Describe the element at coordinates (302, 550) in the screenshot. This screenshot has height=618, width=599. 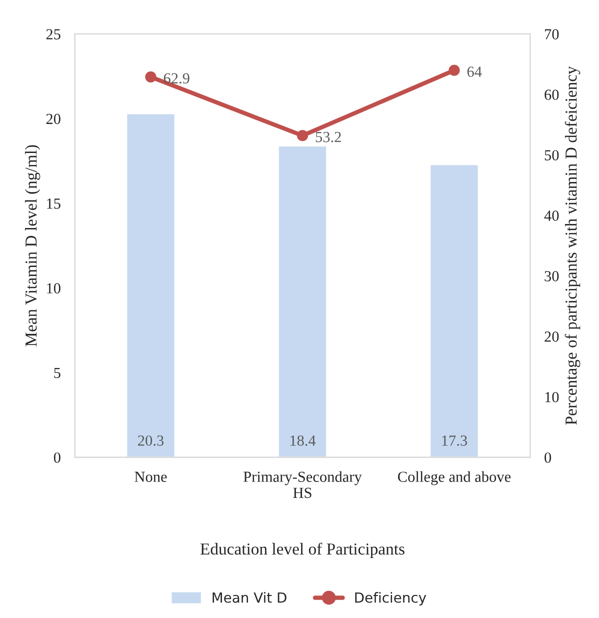
I see `x-axis-title: Education level of Participants` at that location.